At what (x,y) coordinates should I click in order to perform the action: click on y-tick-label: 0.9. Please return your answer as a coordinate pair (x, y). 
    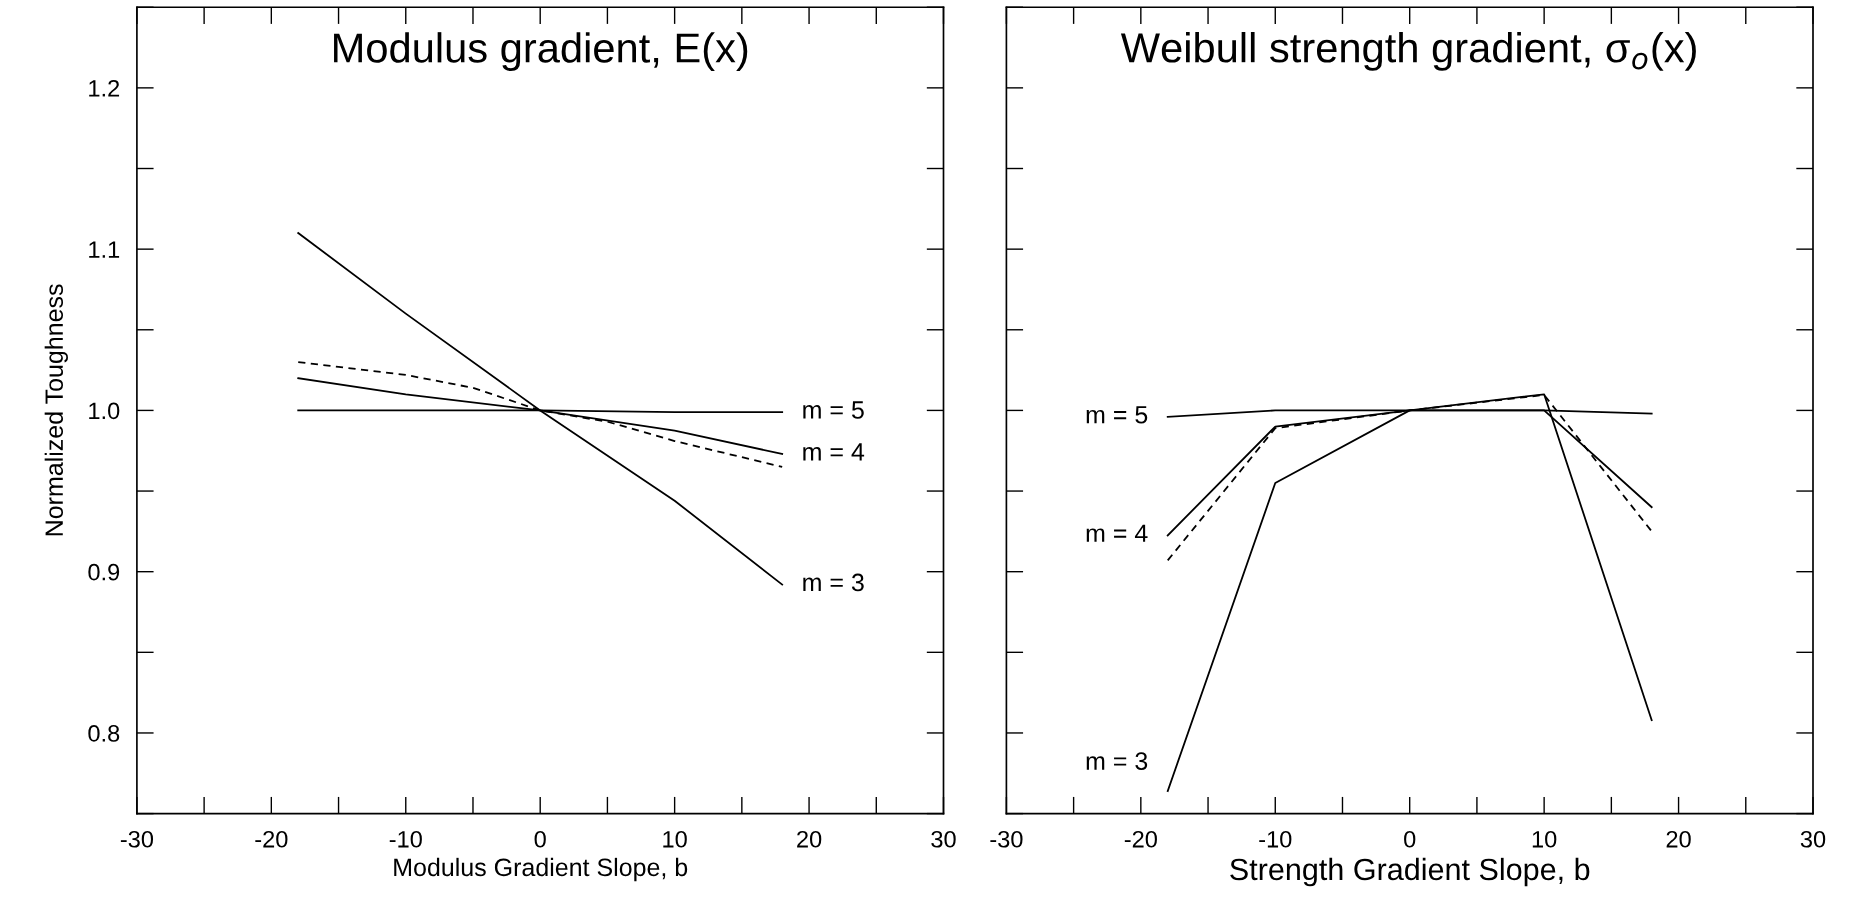
    Looking at the image, I should click on (104, 572).